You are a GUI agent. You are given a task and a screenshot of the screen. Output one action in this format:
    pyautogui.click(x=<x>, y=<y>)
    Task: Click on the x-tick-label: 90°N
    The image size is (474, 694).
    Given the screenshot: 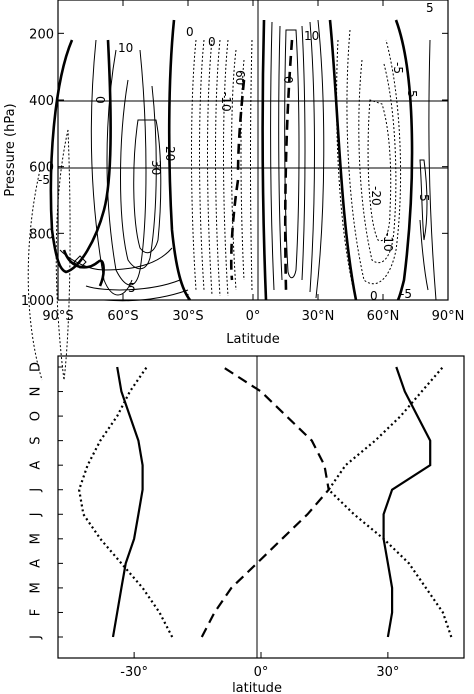 What is the action you would take?
    pyautogui.click(x=448, y=316)
    